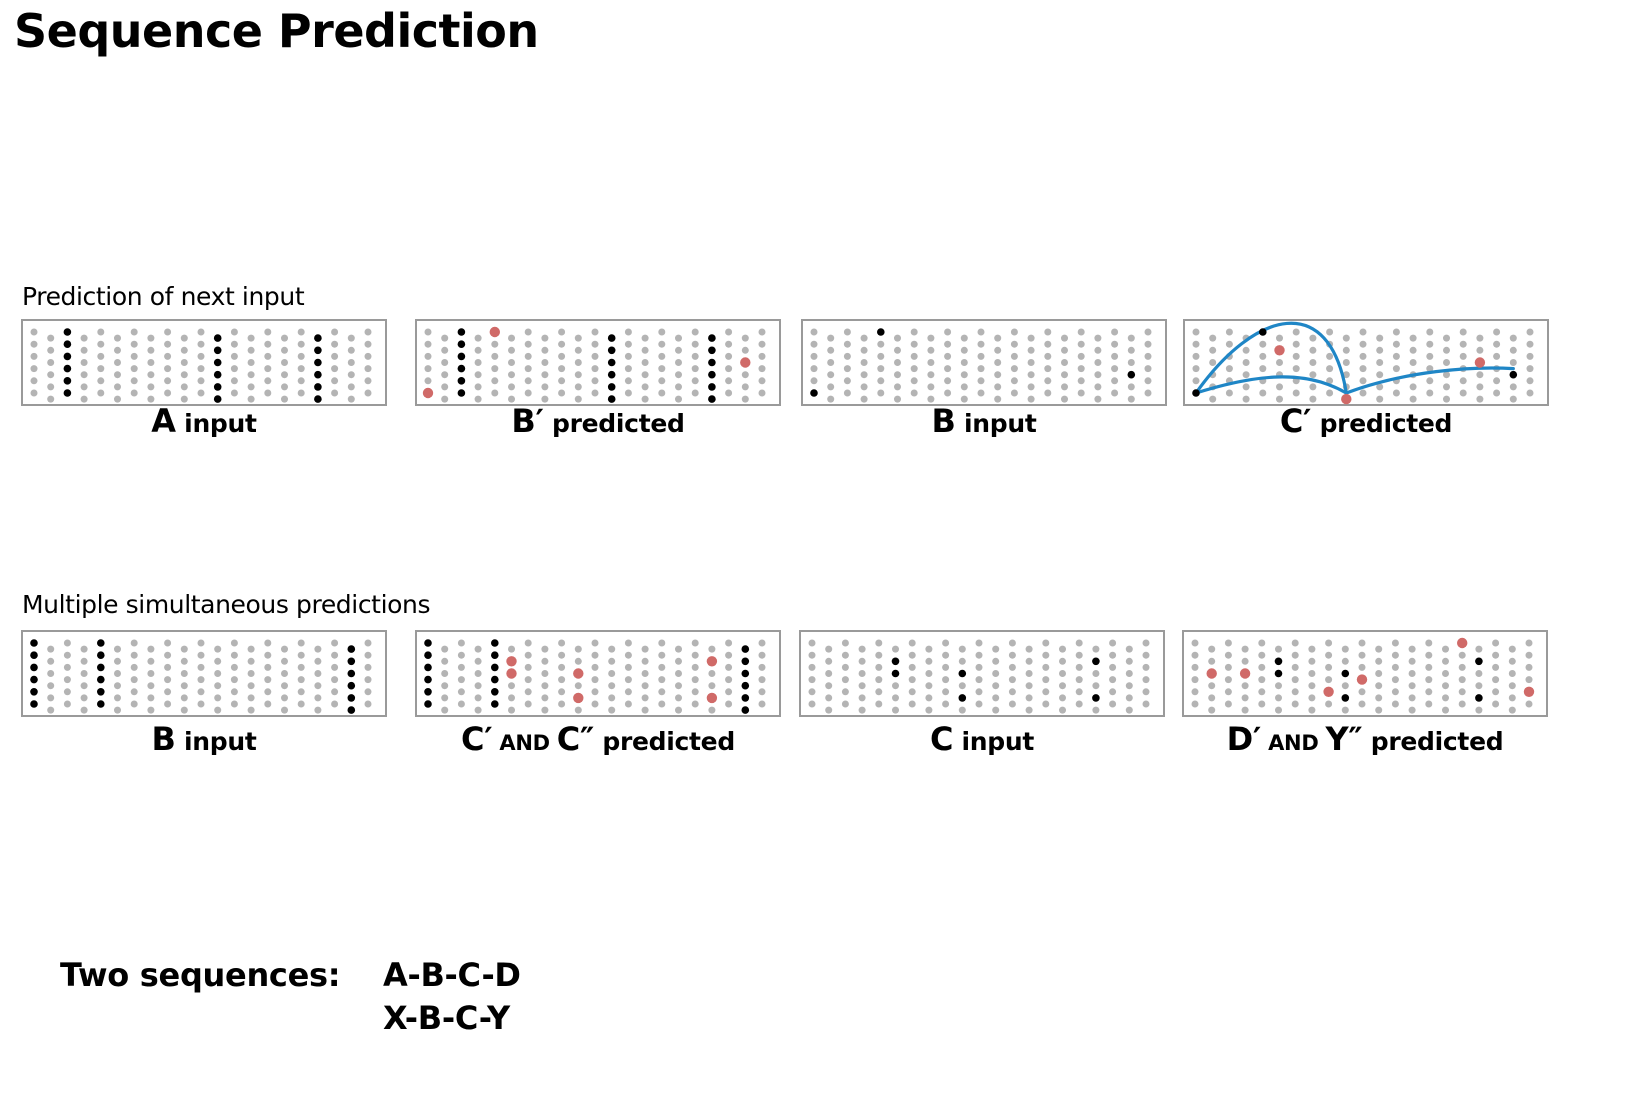 Image resolution: width=1638 pixels, height=1114 pixels. I want to click on row1-heading: Prediction of next input, so click(163, 296).